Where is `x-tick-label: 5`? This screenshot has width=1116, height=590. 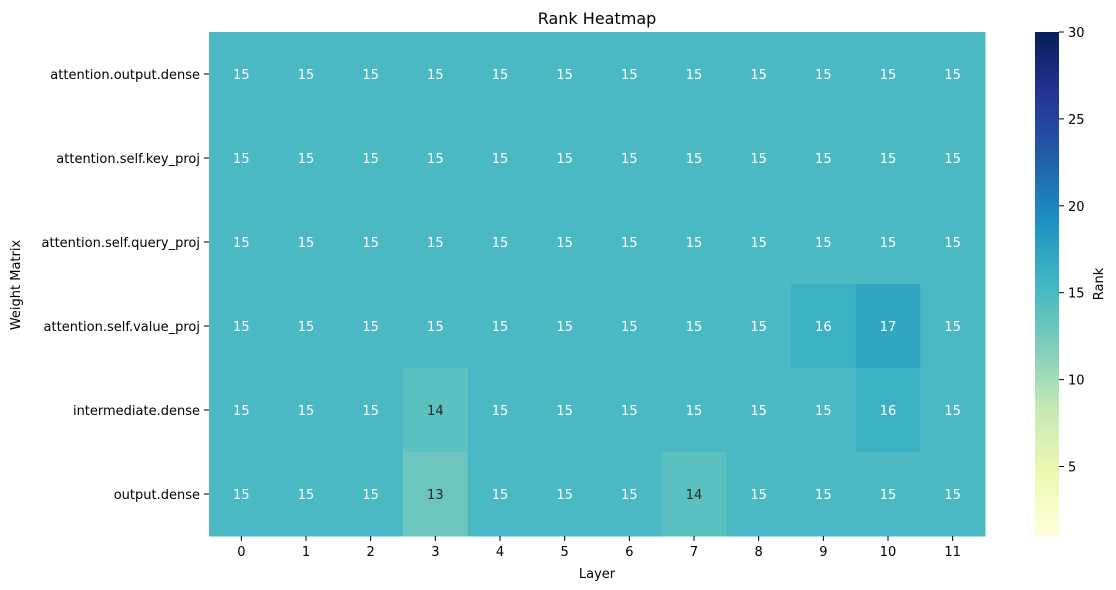 x-tick-label: 5 is located at coordinates (565, 552).